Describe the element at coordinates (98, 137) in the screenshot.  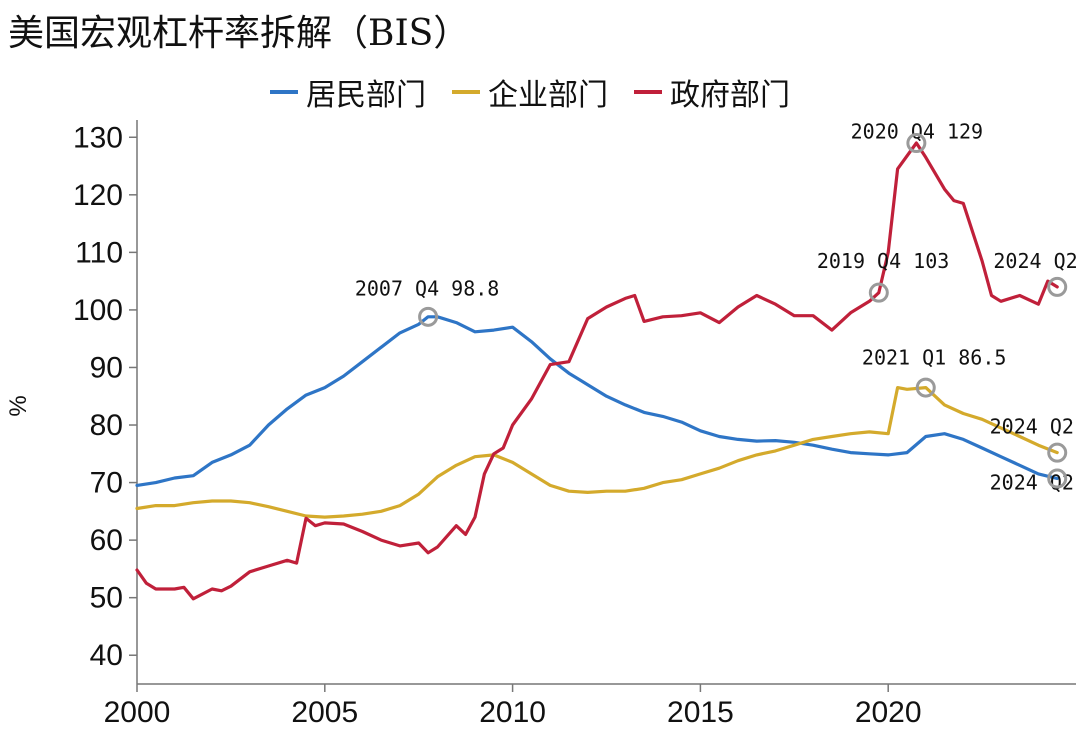
I see `y-tick-label: 130` at that location.